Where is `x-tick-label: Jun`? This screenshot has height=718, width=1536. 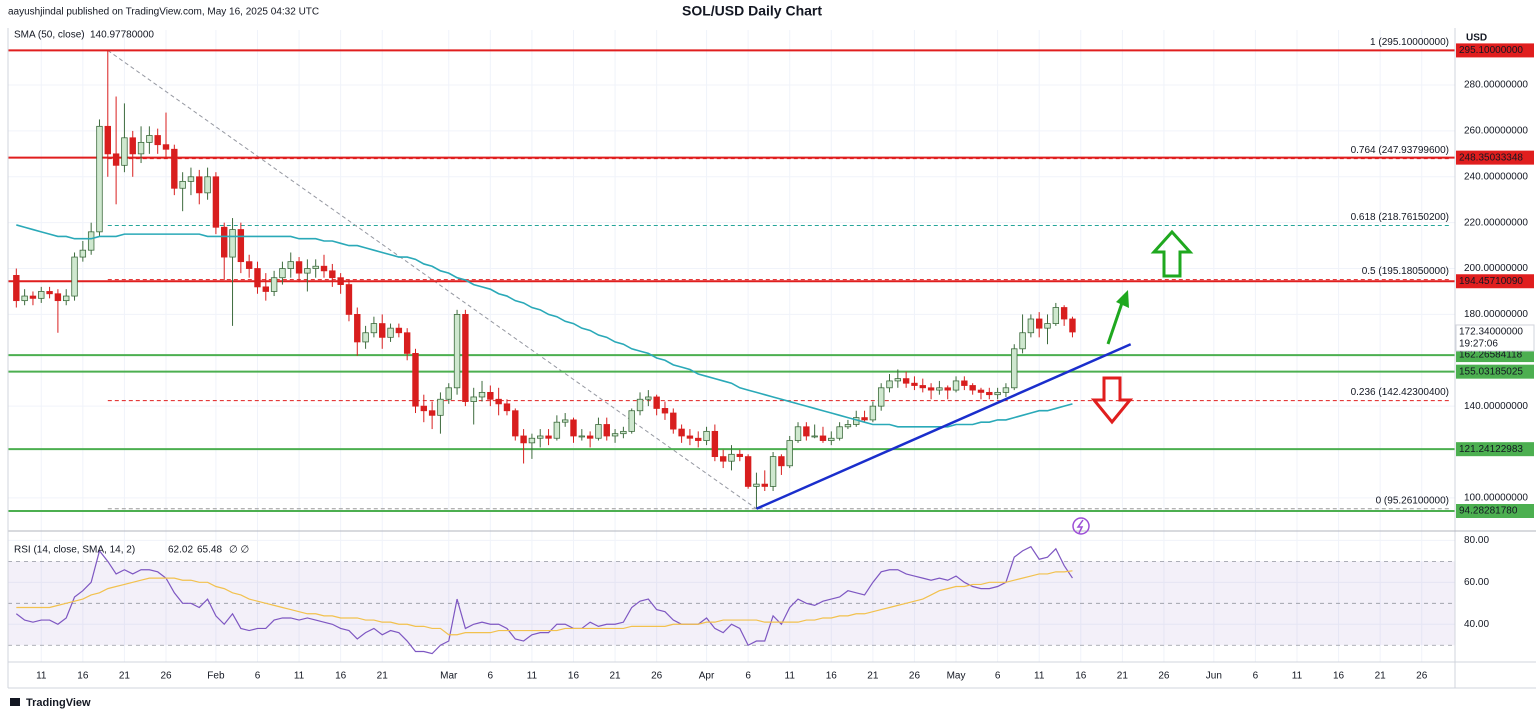
x-tick-label: Jun is located at coordinates (1214, 676).